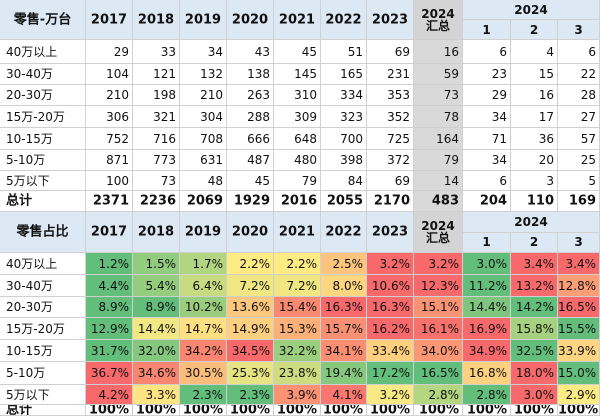 This screenshot has height=416, width=600. What do you see at coordinates (250, 264) in the screenshot?
I see `data-cell: 2.2%` at bounding box center [250, 264].